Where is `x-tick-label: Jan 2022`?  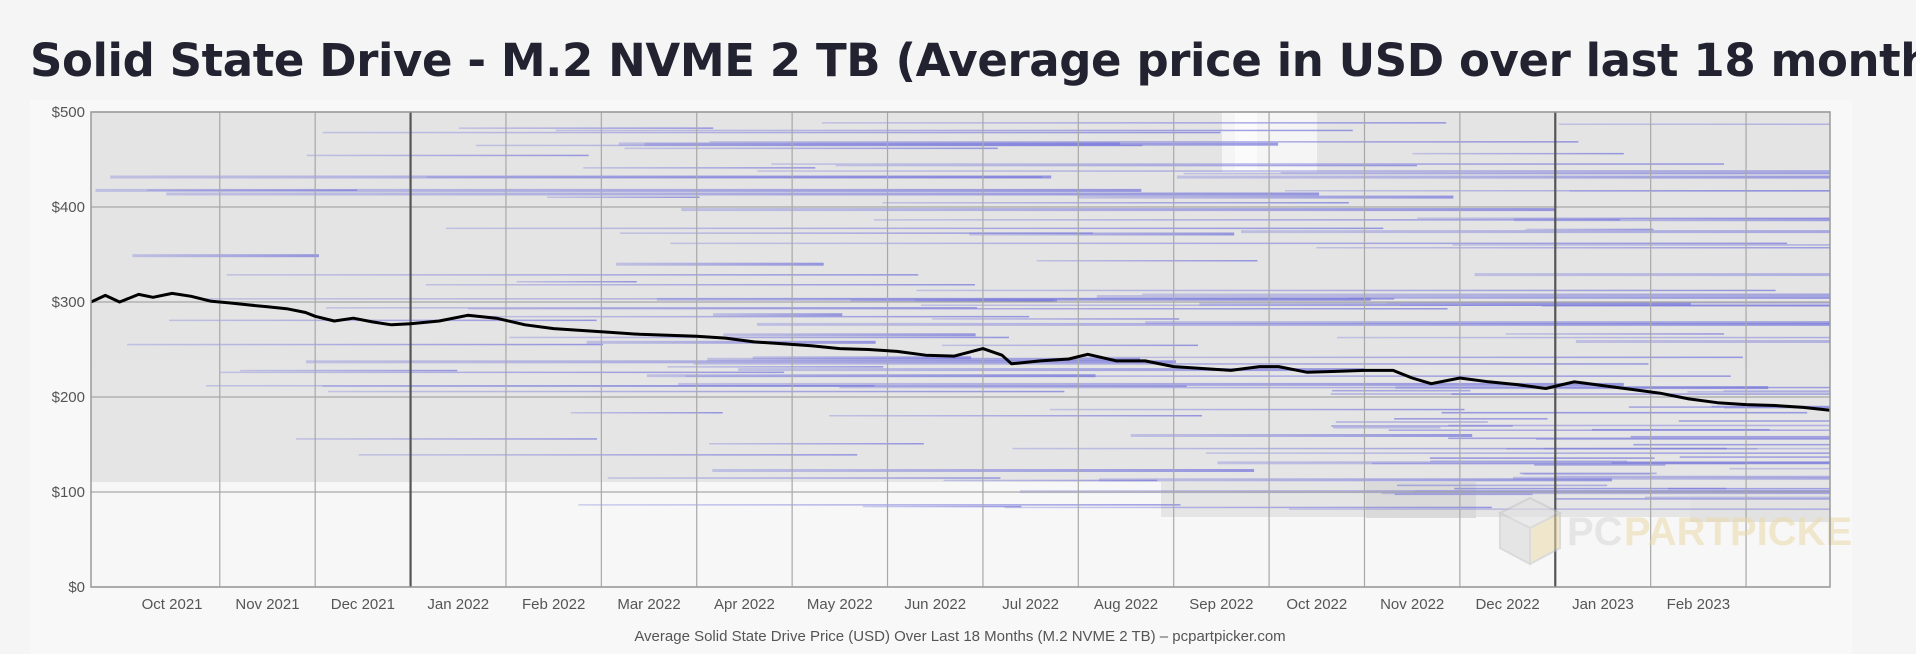
x-tick-label: Jan 2022 is located at coordinates (458, 604).